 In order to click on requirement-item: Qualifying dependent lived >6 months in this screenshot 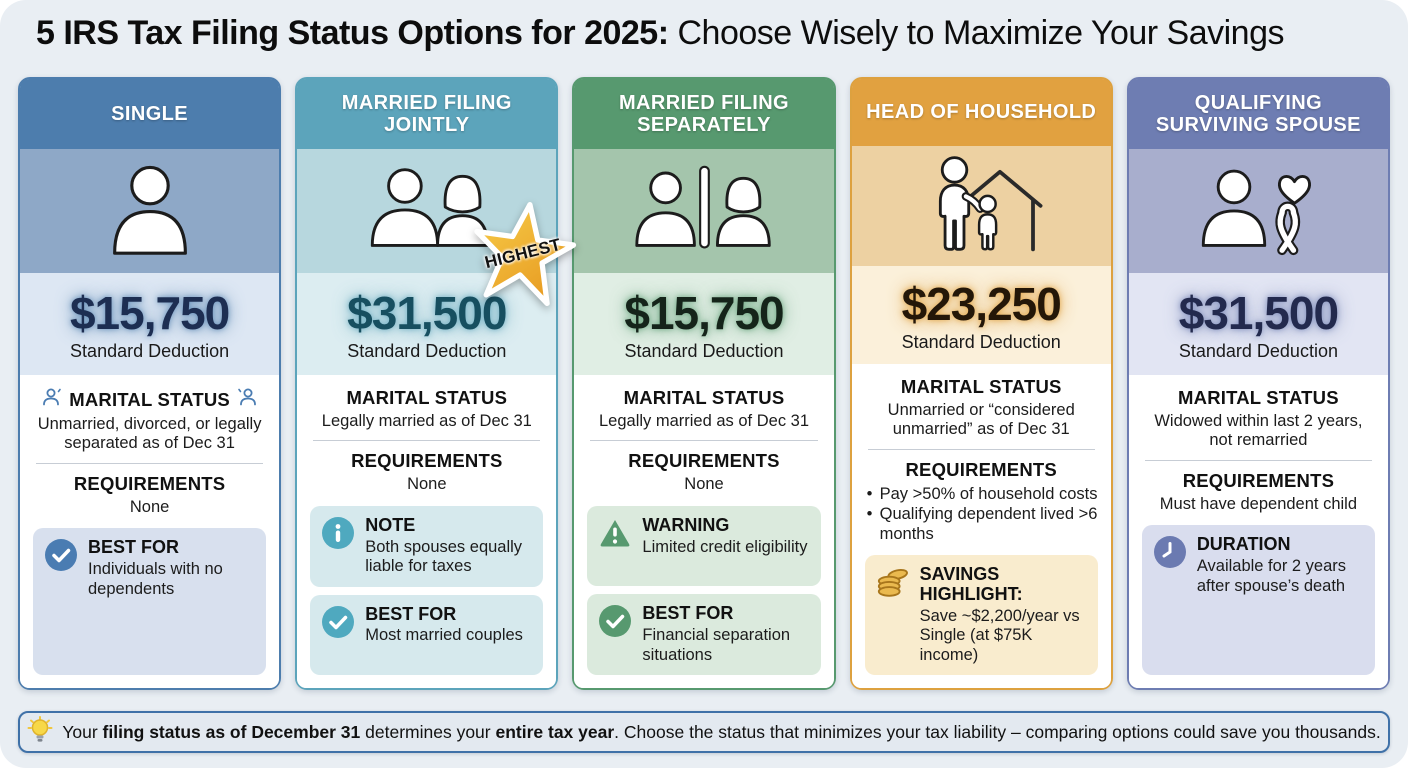, I will do `click(981, 524)`.